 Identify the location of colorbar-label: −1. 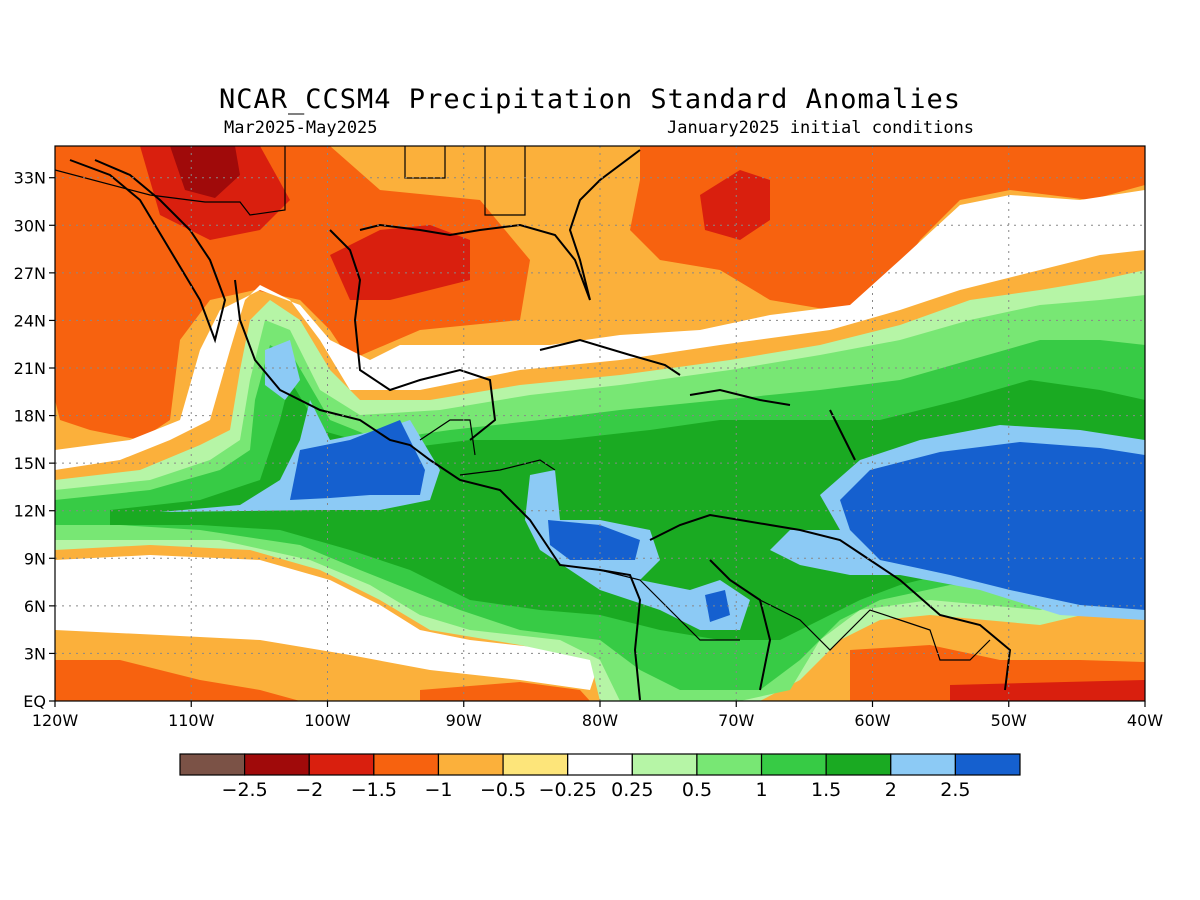
(438, 790).